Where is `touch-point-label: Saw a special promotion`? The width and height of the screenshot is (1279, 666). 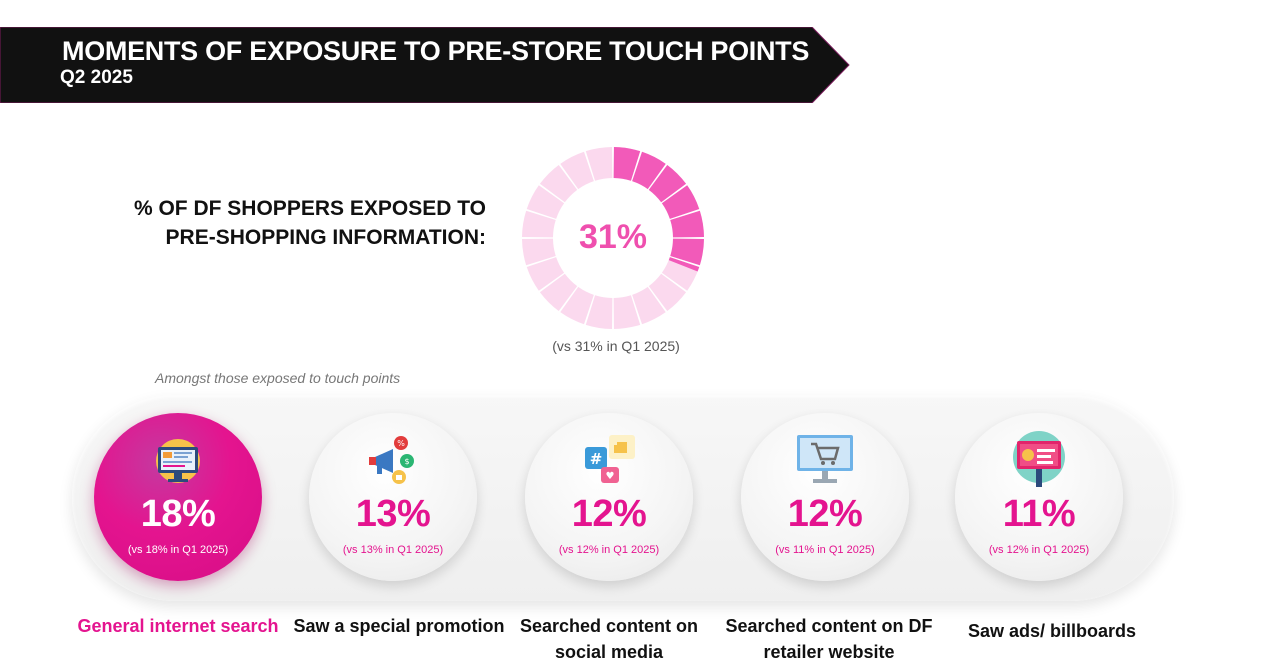 touch-point-label: Saw a special promotion is located at coordinates (399, 626).